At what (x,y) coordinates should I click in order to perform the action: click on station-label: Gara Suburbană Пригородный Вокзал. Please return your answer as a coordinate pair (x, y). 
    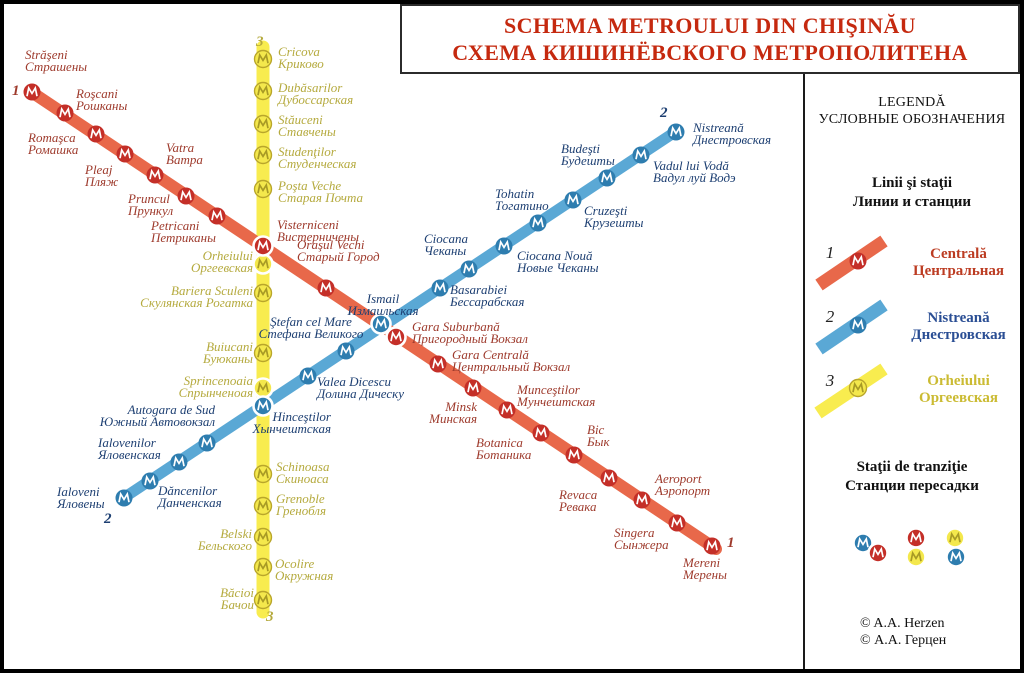
    Looking at the image, I should click on (470, 332).